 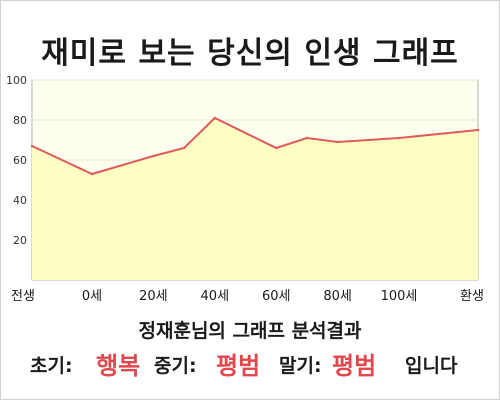 I want to click on middle-value: 평범, so click(x=238, y=366).